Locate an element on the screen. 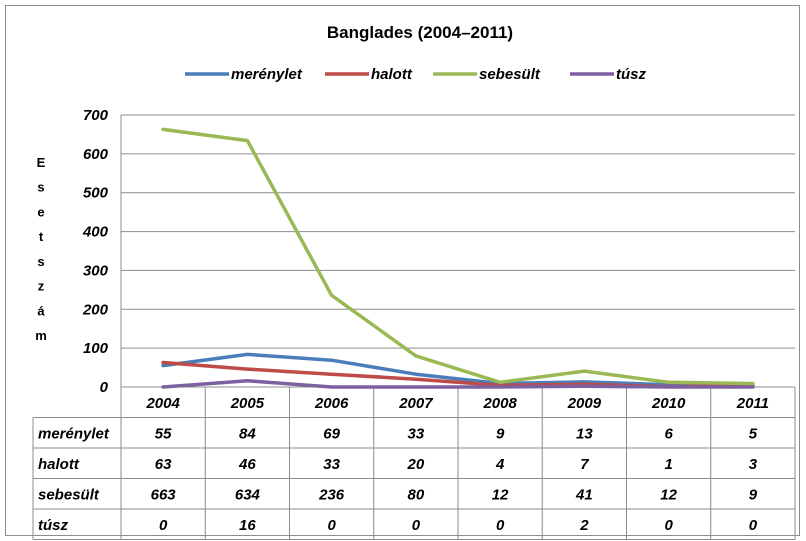  x-tick-2004: 2004 is located at coordinates (162, 403).